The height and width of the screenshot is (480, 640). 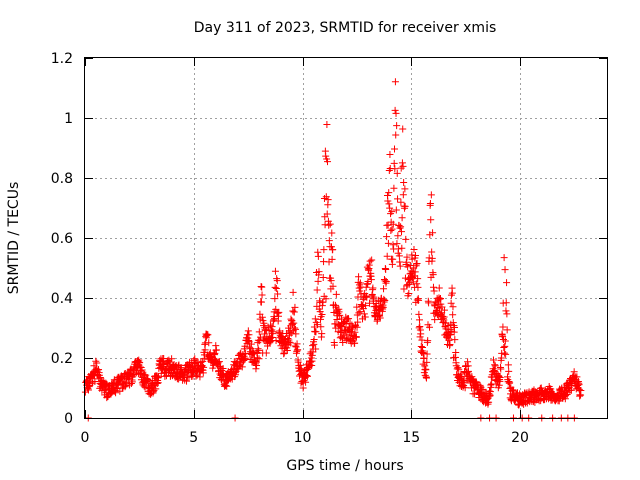 I want to click on x-tick-label: 20, so click(x=520, y=438).